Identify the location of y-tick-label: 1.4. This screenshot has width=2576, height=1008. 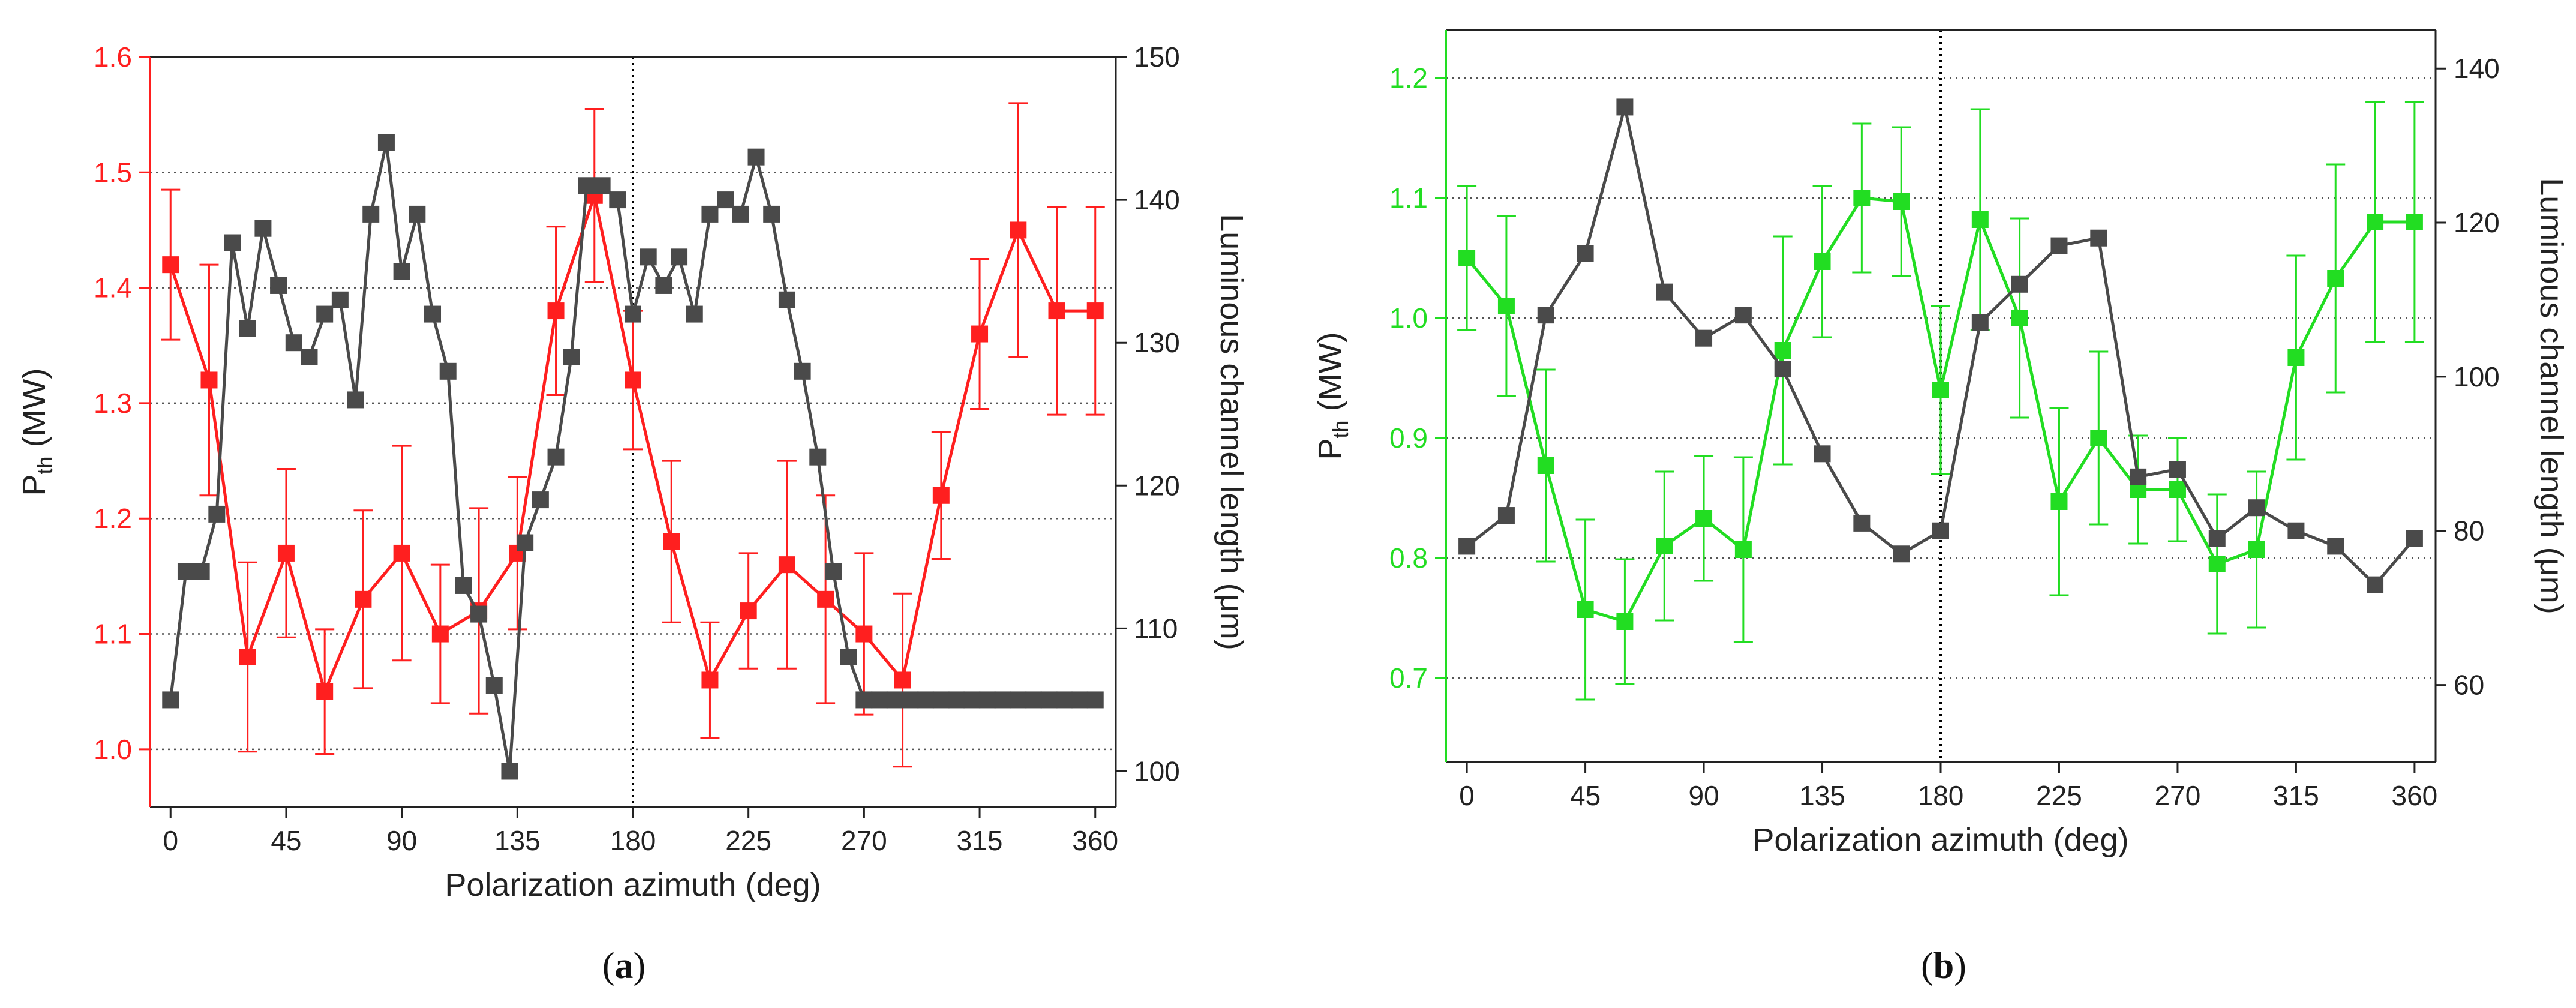
(113, 288).